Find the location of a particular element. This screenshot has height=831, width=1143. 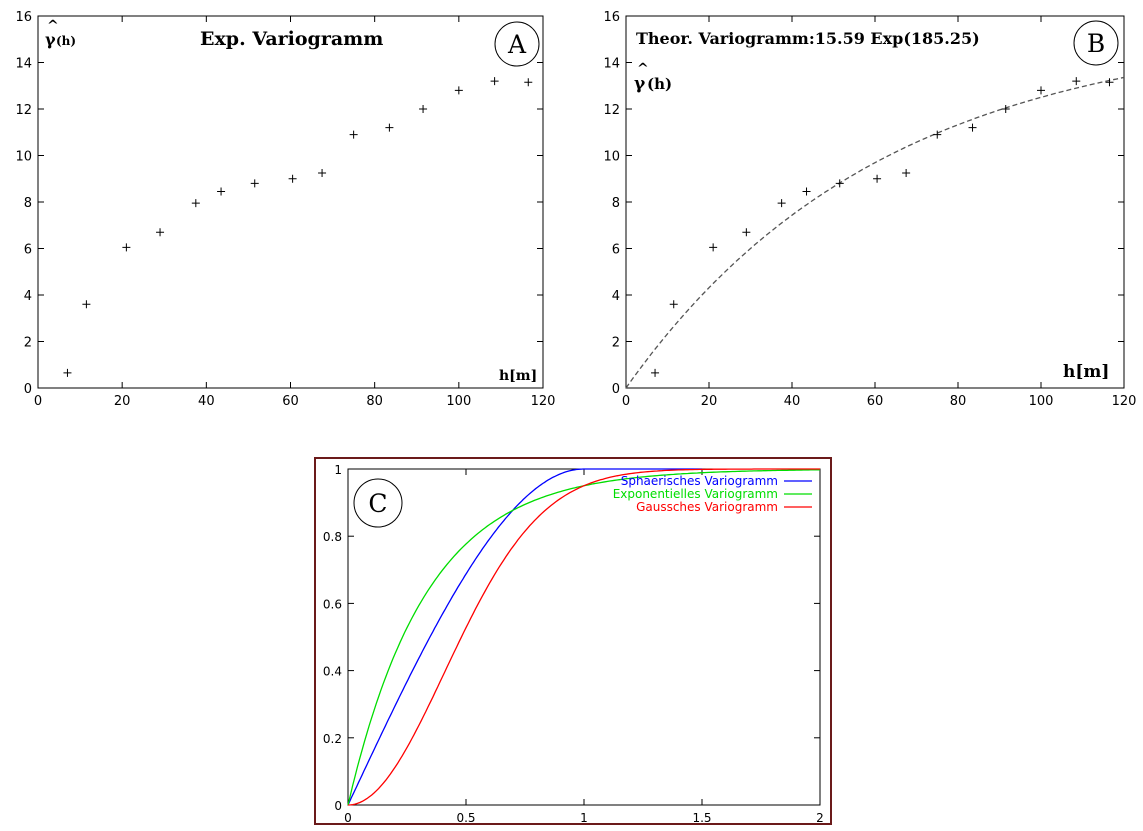

panel-a-xlabel: h[m] is located at coordinates (518, 376).